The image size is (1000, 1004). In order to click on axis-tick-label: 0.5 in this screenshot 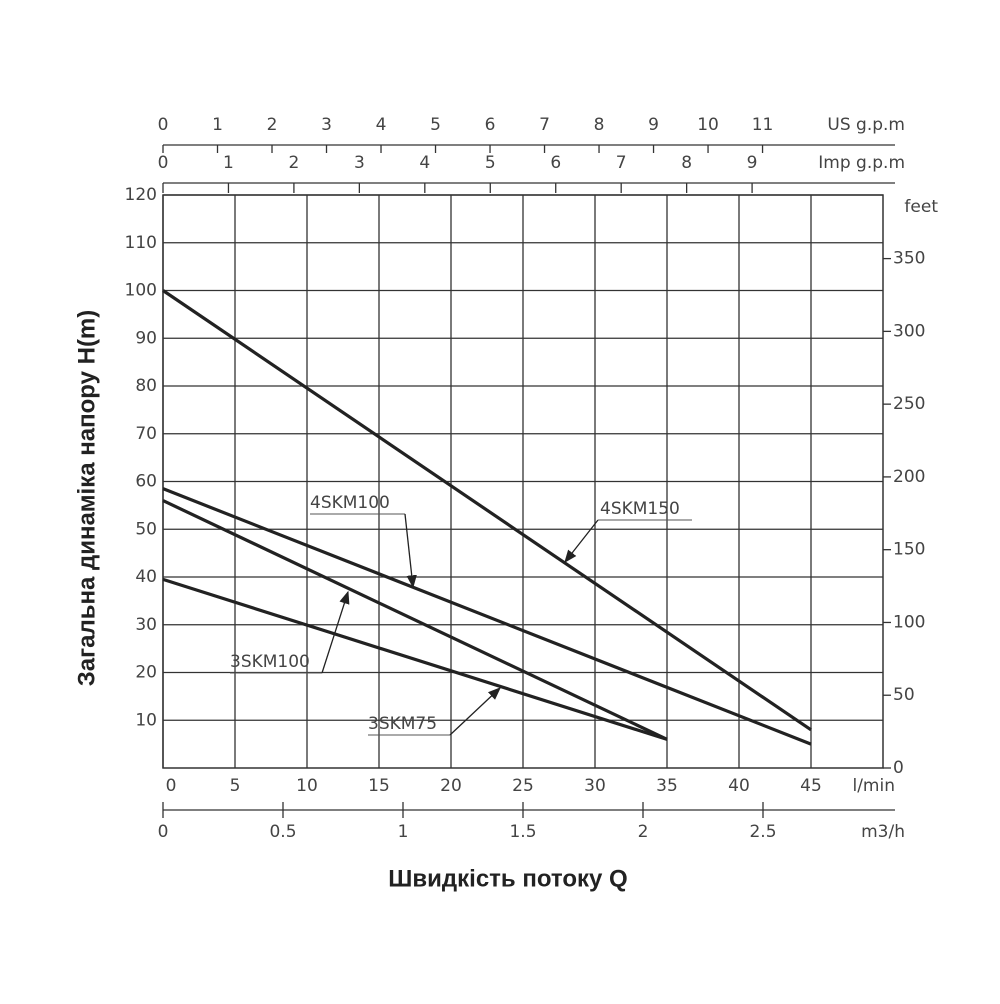, I will do `click(282, 832)`.